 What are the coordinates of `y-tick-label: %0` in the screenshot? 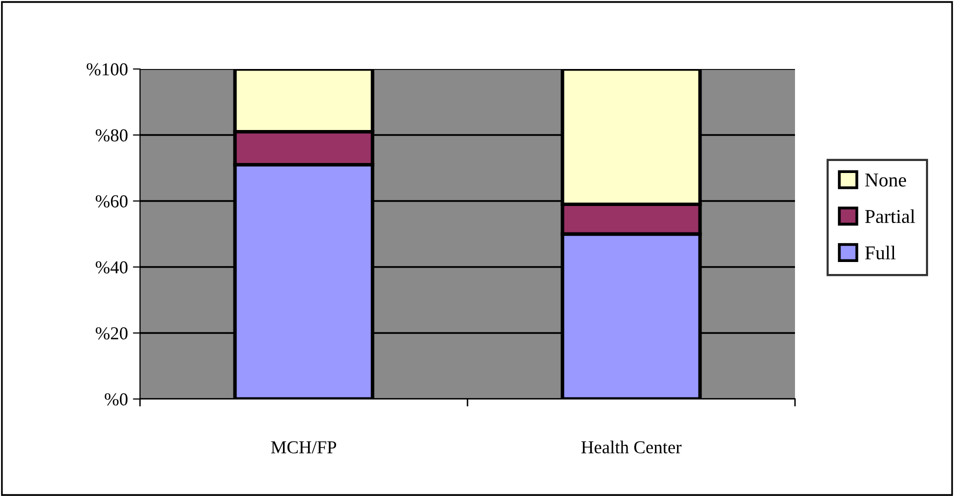 It's located at (116, 399).